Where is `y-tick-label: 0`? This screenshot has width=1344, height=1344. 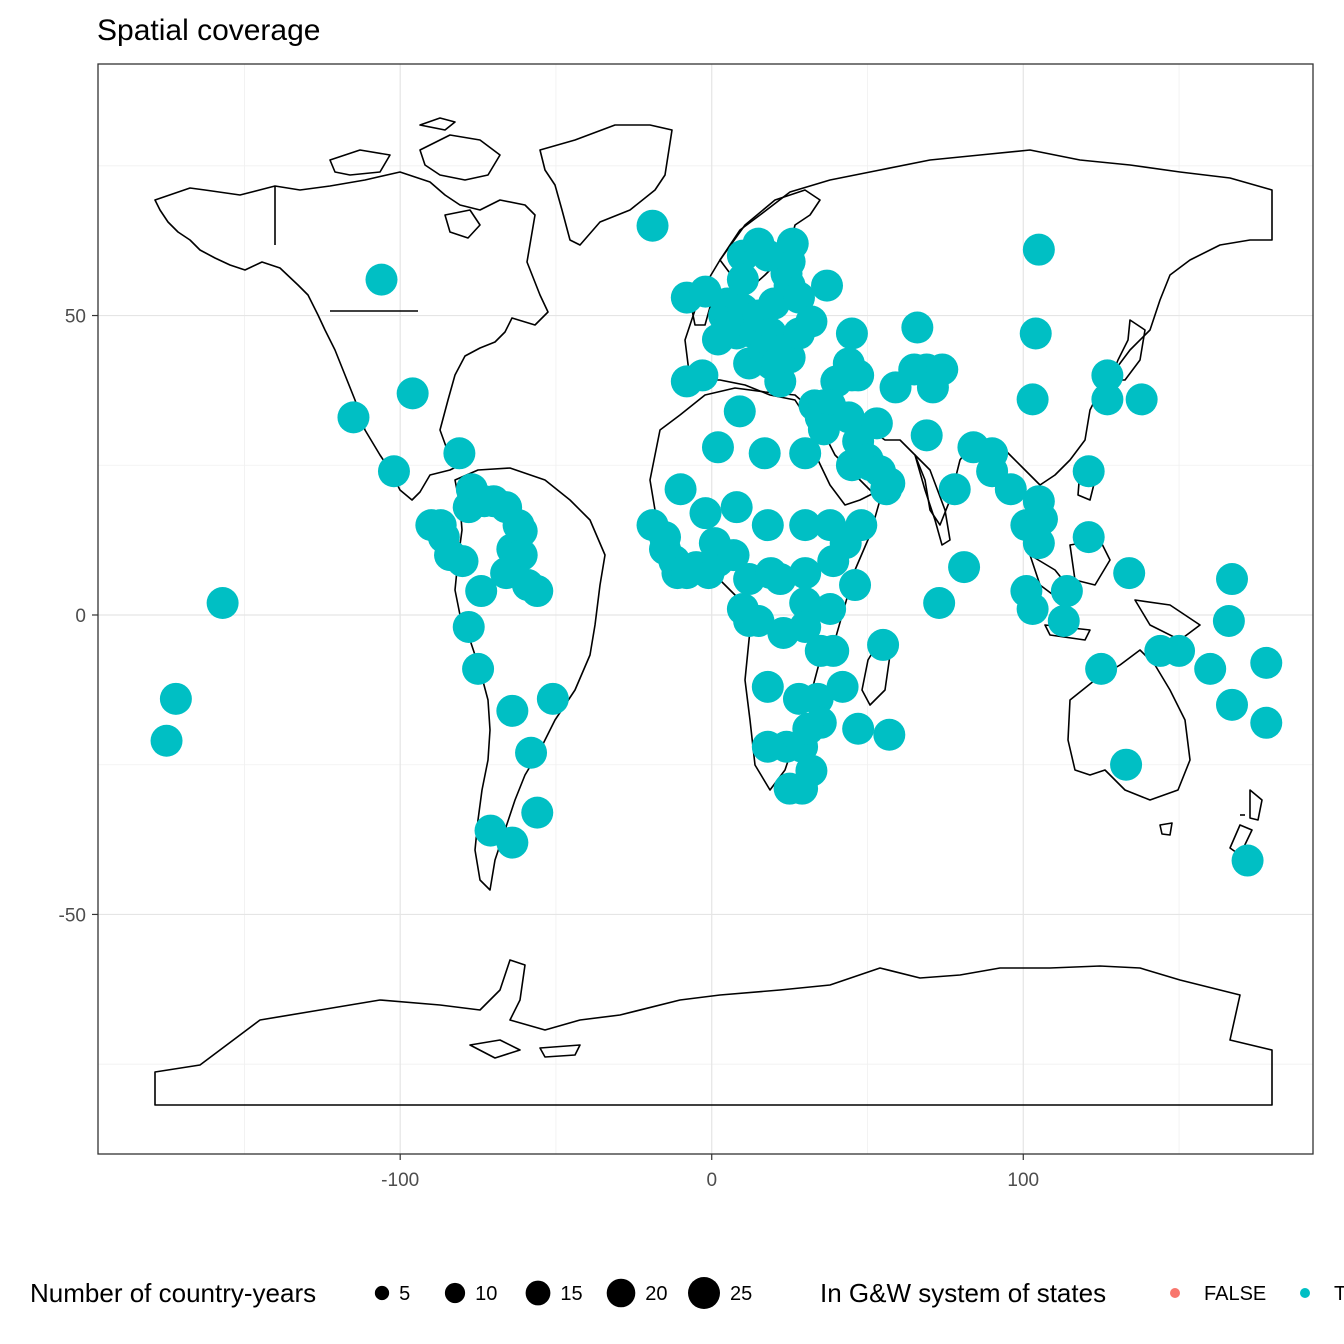 y-tick-label: 0 is located at coordinates (80, 616).